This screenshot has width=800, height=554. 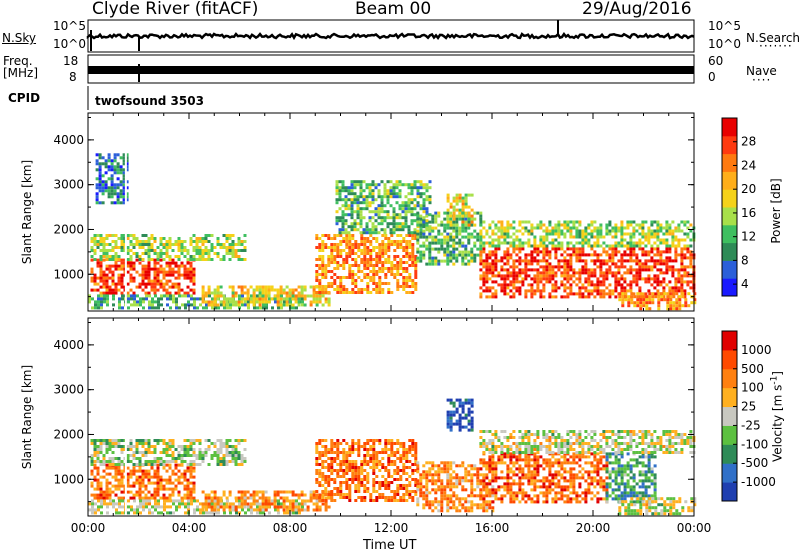 I want to click on nsearch-tick-bottom: 10^0, so click(x=724, y=44).